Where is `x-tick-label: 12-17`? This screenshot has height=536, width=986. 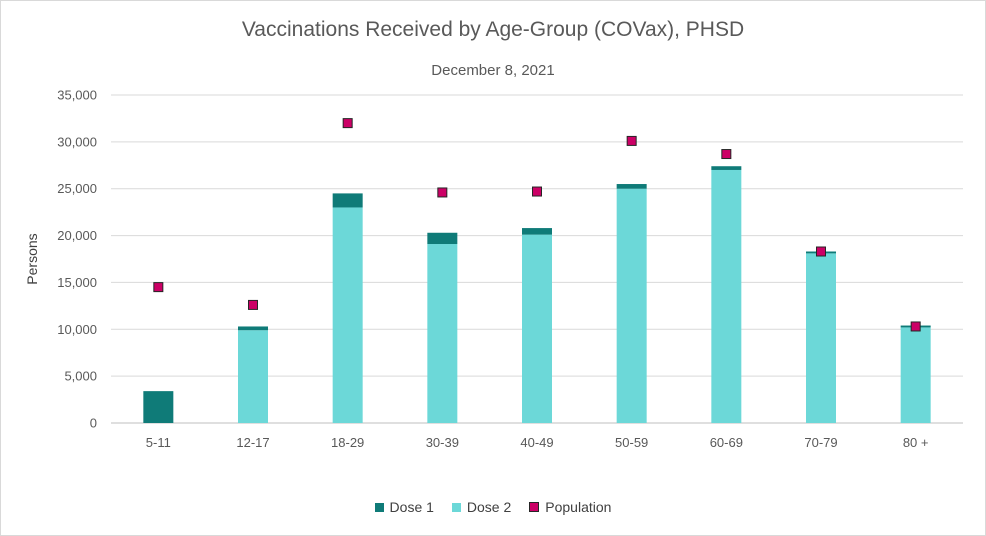
x-tick-label: 12-17 is located at coordinates (252, 442).